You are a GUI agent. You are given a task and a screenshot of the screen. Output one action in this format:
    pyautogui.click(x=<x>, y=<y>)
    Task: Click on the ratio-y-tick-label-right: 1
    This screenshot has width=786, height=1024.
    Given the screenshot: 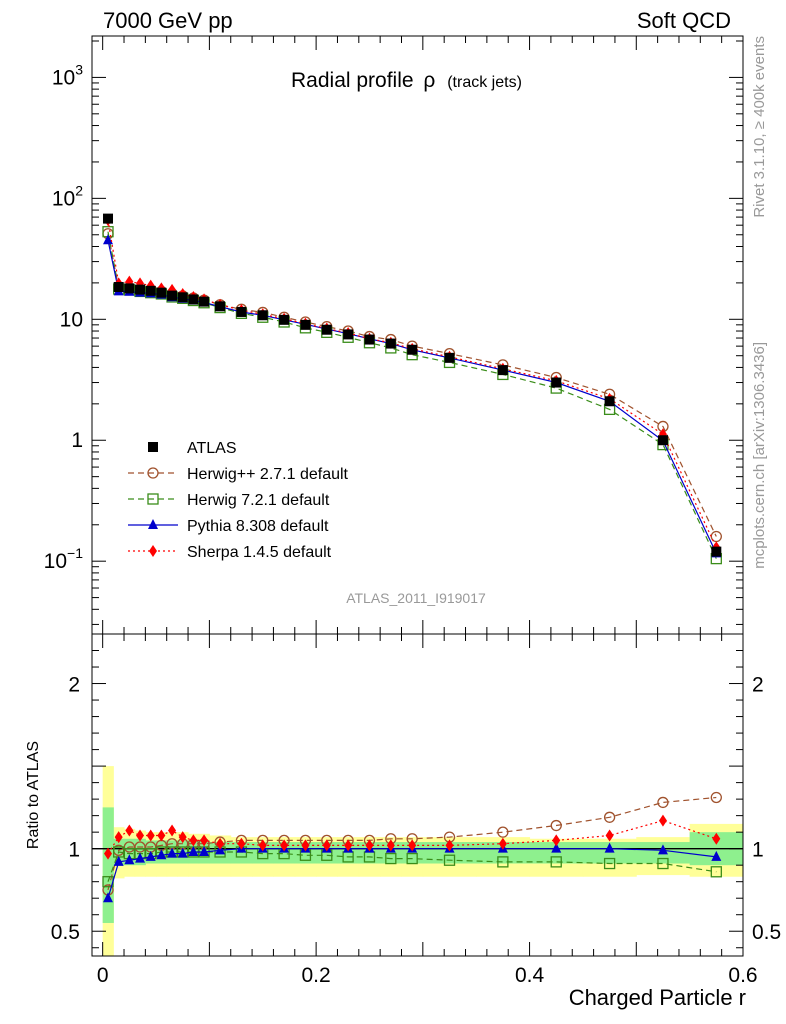 What is the action you would take?
    pyautogui.click(x=758, y=850)
    